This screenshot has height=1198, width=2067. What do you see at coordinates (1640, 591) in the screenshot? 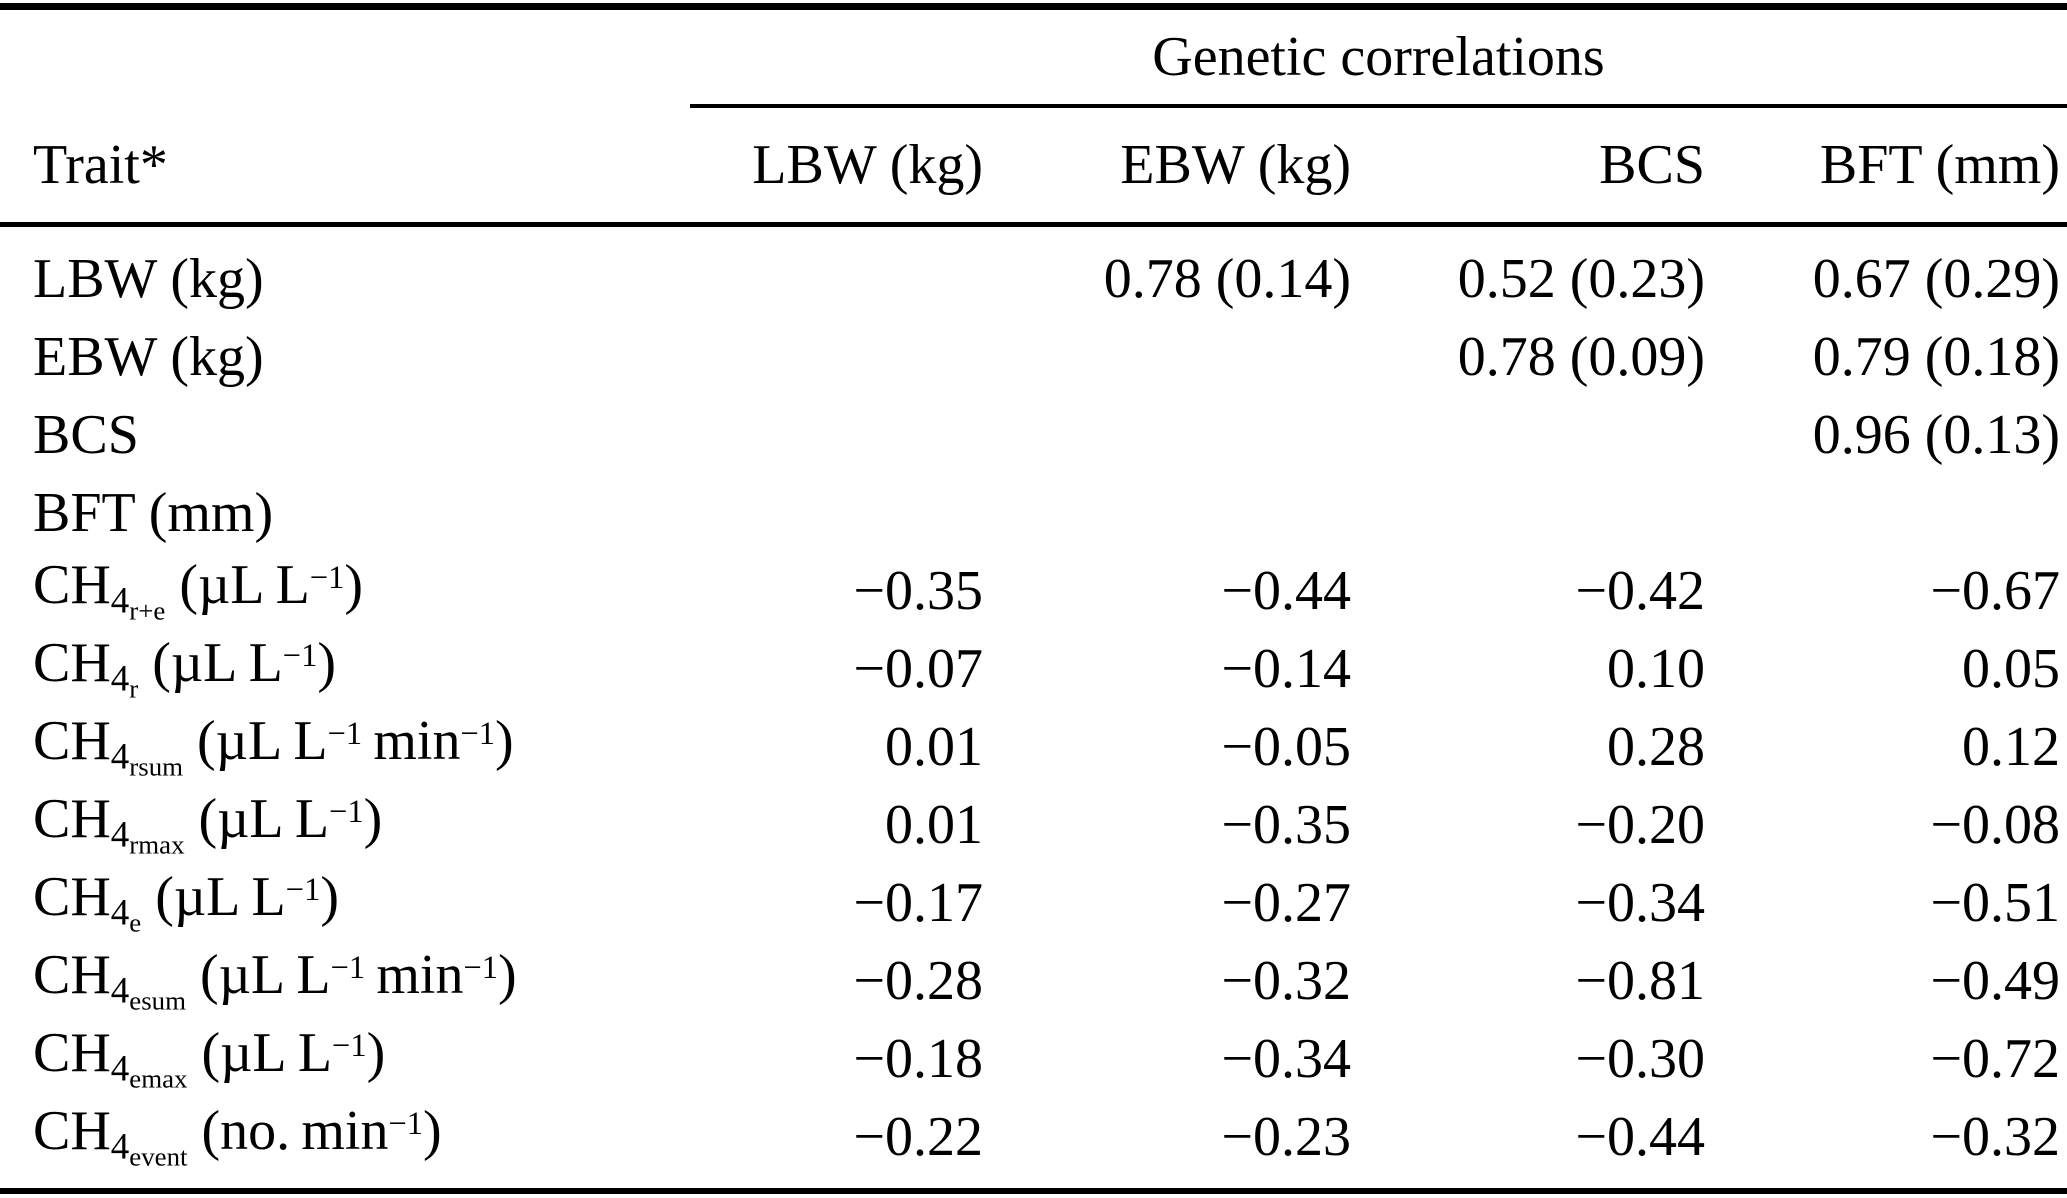
I see `value-cell: −0.42` at bounding box center [1640, 591].